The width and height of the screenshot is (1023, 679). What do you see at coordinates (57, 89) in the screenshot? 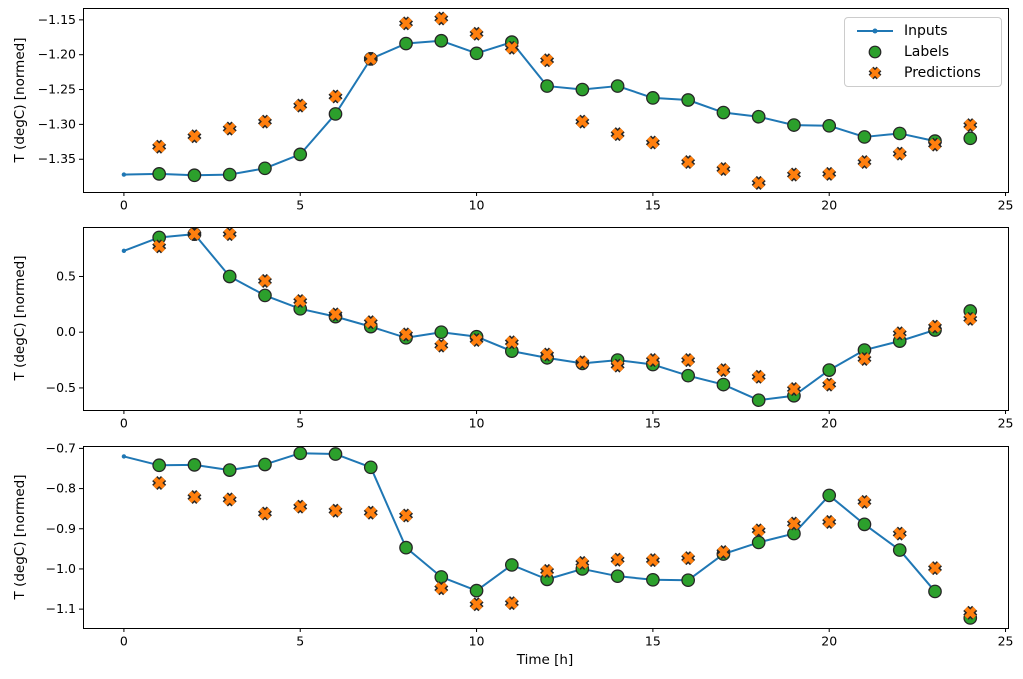
I see `y-tick-label: −1.25` at bounding box center [57, 89].